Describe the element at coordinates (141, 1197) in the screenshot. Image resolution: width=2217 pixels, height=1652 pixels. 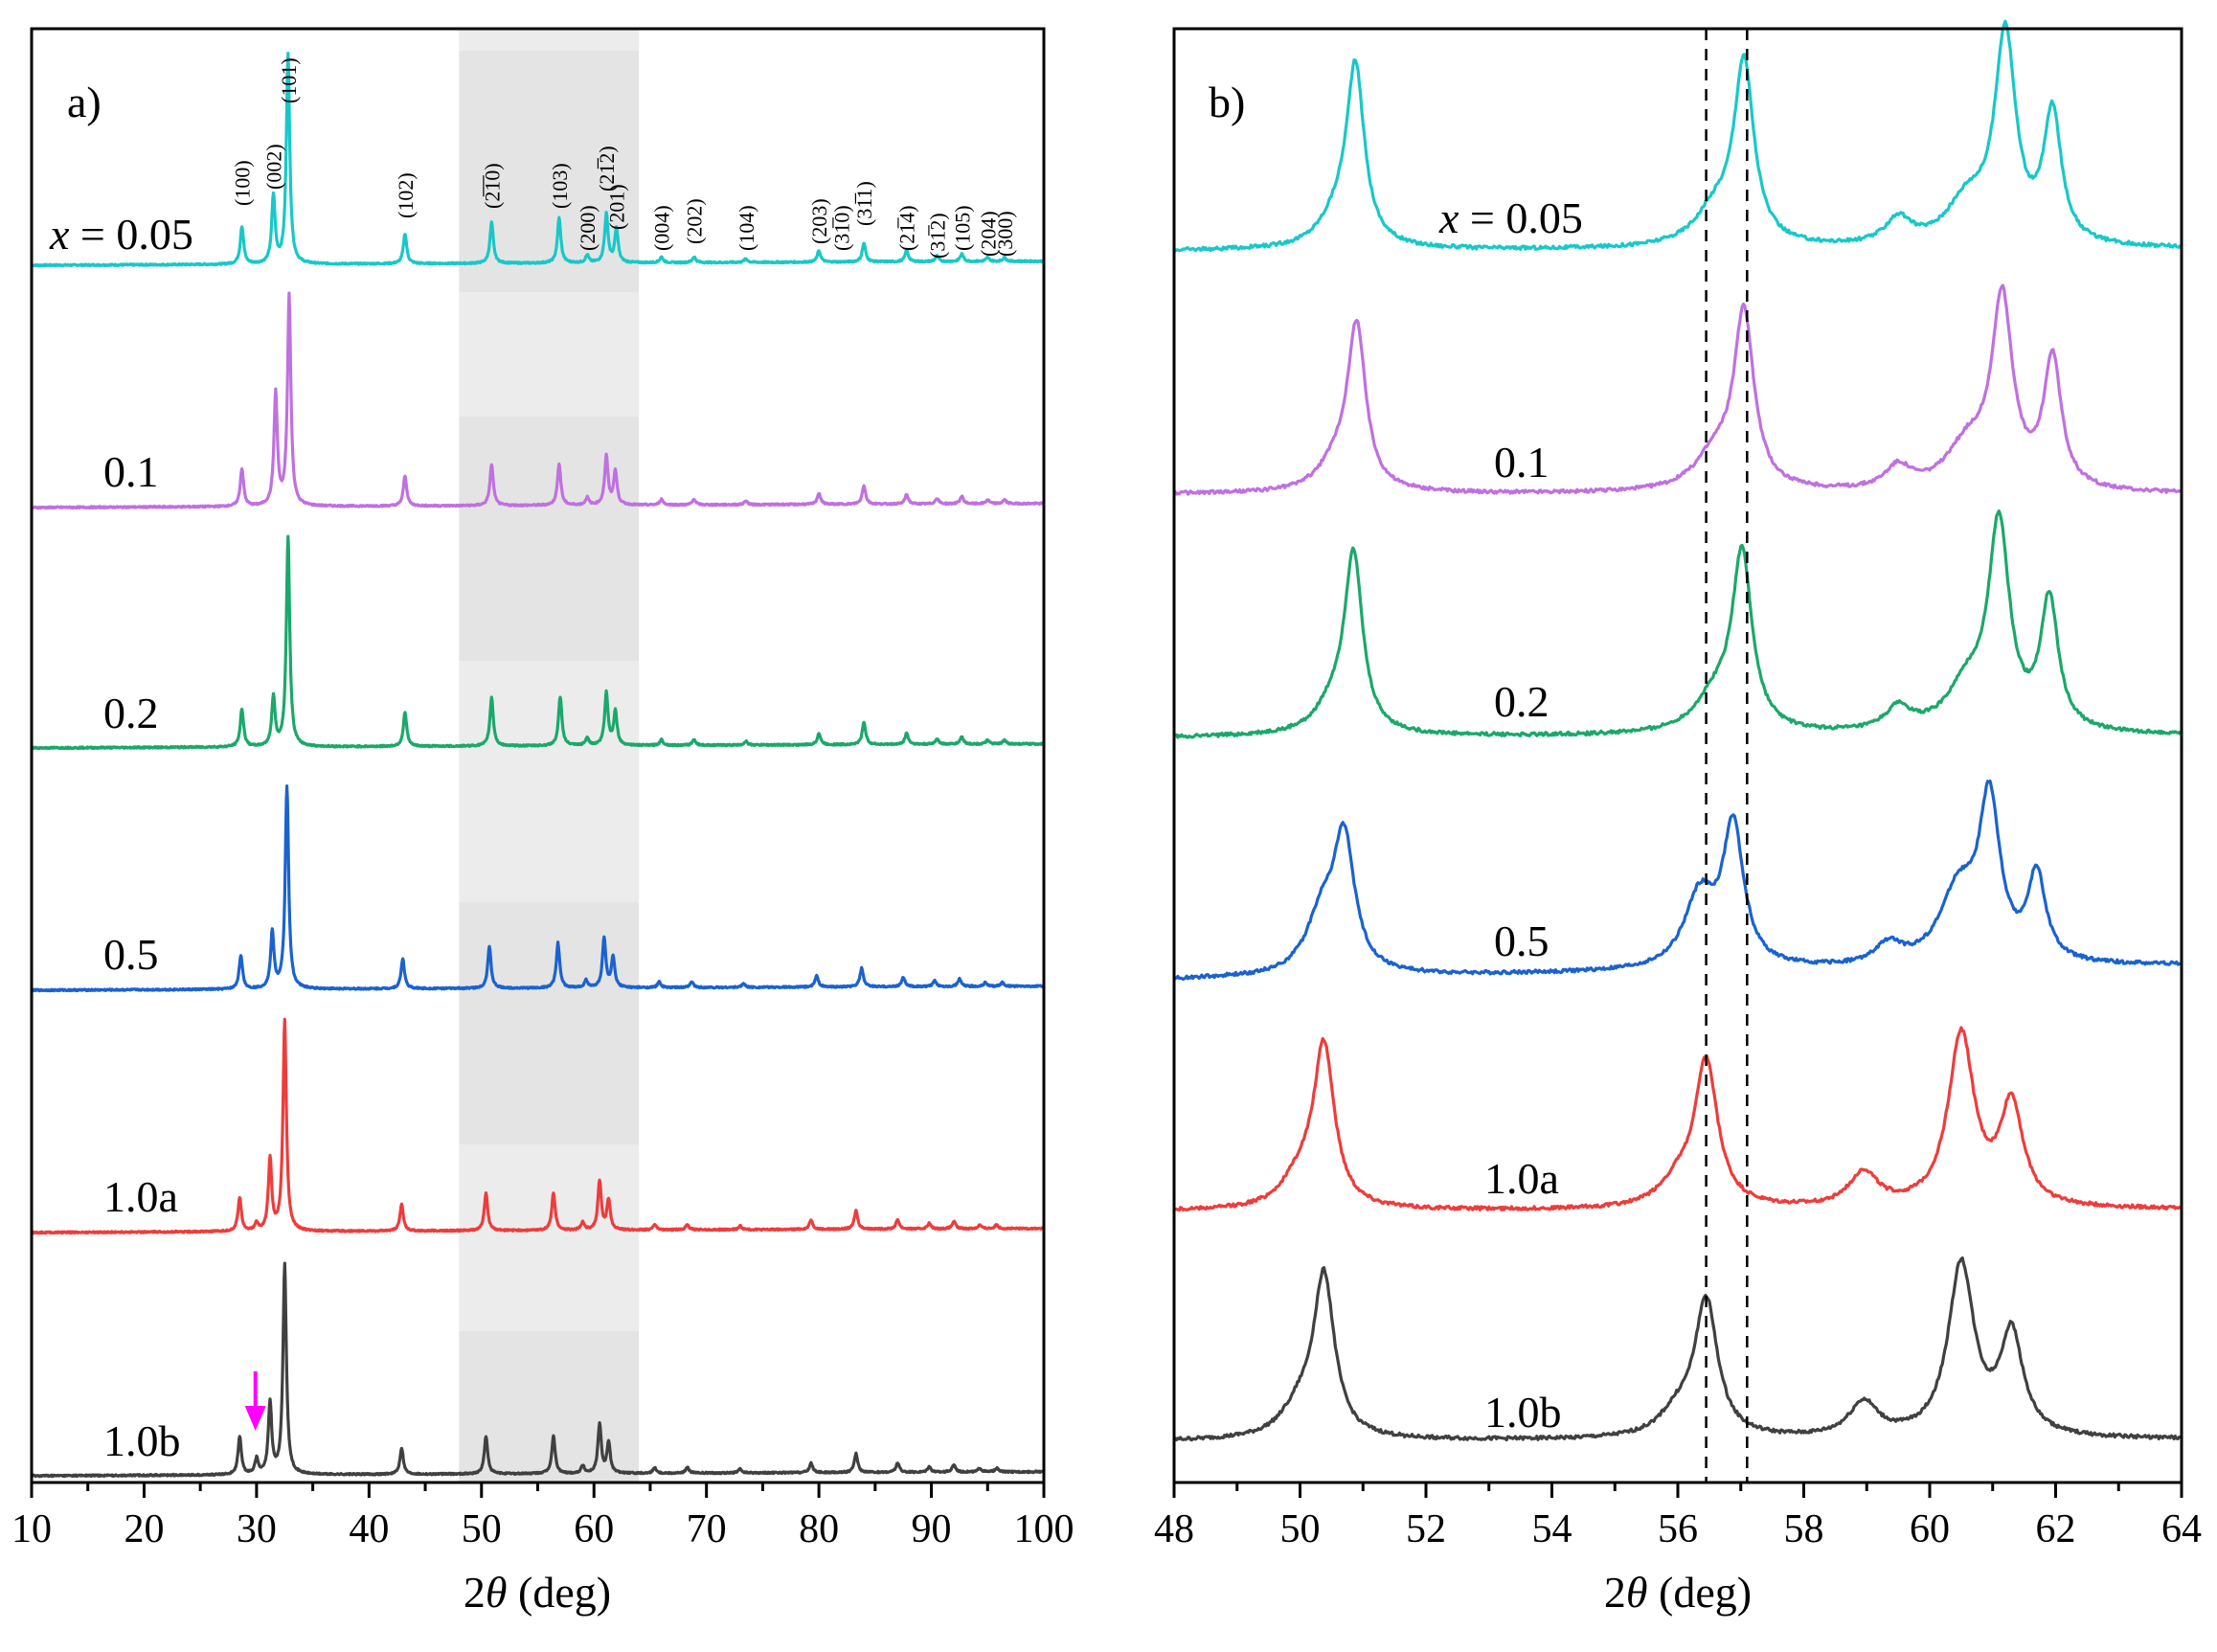
I see `panel-a-label-1-0a: 1.0a` at that location.